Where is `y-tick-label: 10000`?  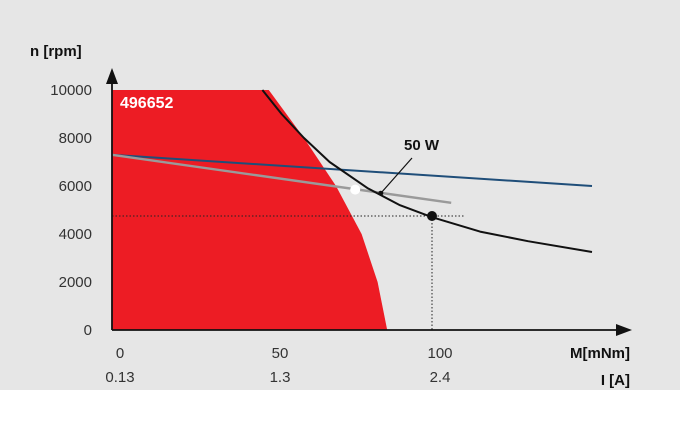 y-tick-label: 10000 is located at coordinates (71, 90).